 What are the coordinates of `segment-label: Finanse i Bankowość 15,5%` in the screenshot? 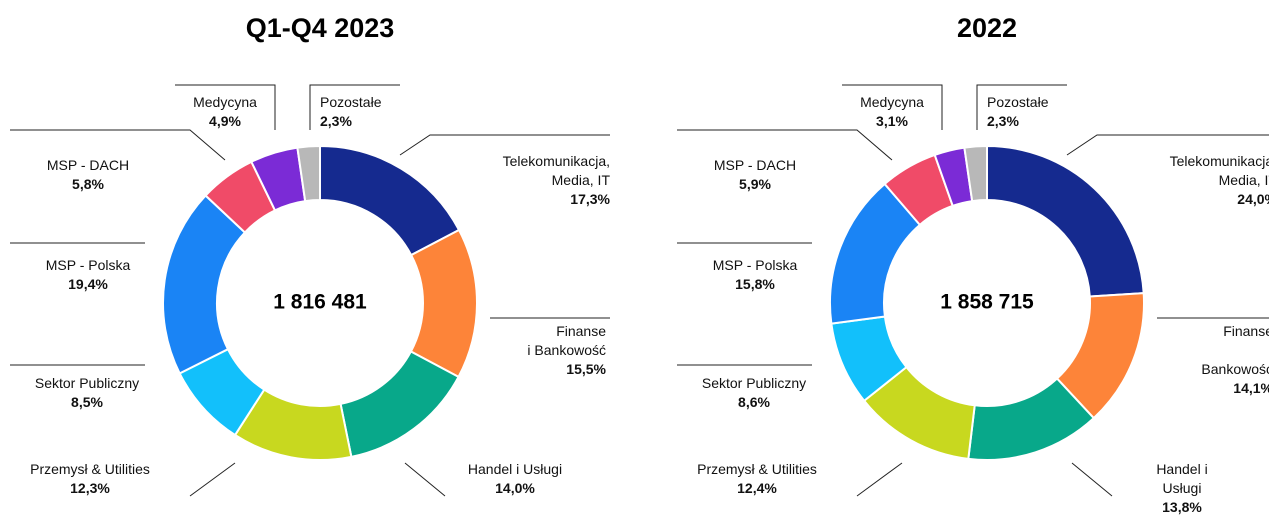 It's located at (566, 350).